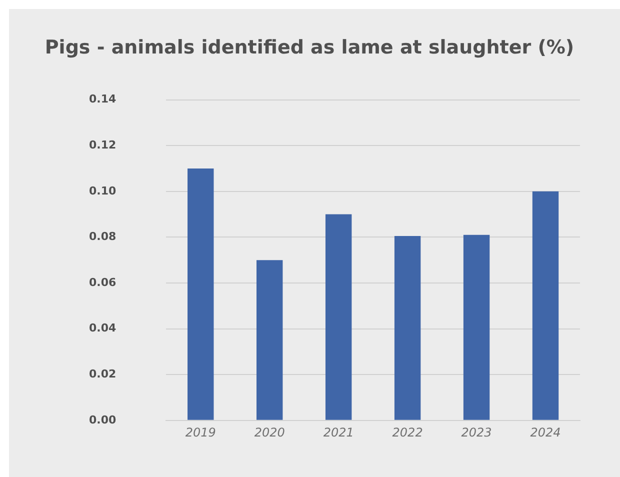 The height and width of the screenshot is (477, 620). I want to click on chart-title: Pigs - animals identified as lame at slaughter (%), so click(309, 47).